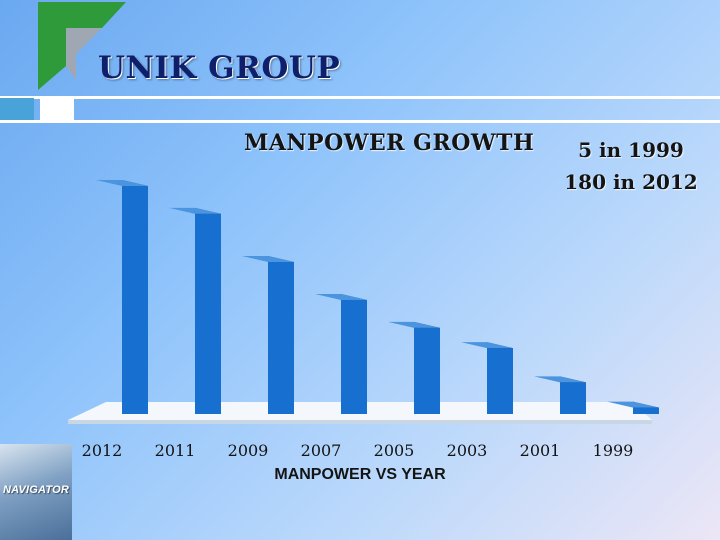 The height and width of the screenshot is (540, 720). What do you see at coordinates (389, 143) in the screenshot?
I see `chart-title: MANPOWER GROWTH` at bounding box center [389, 143].